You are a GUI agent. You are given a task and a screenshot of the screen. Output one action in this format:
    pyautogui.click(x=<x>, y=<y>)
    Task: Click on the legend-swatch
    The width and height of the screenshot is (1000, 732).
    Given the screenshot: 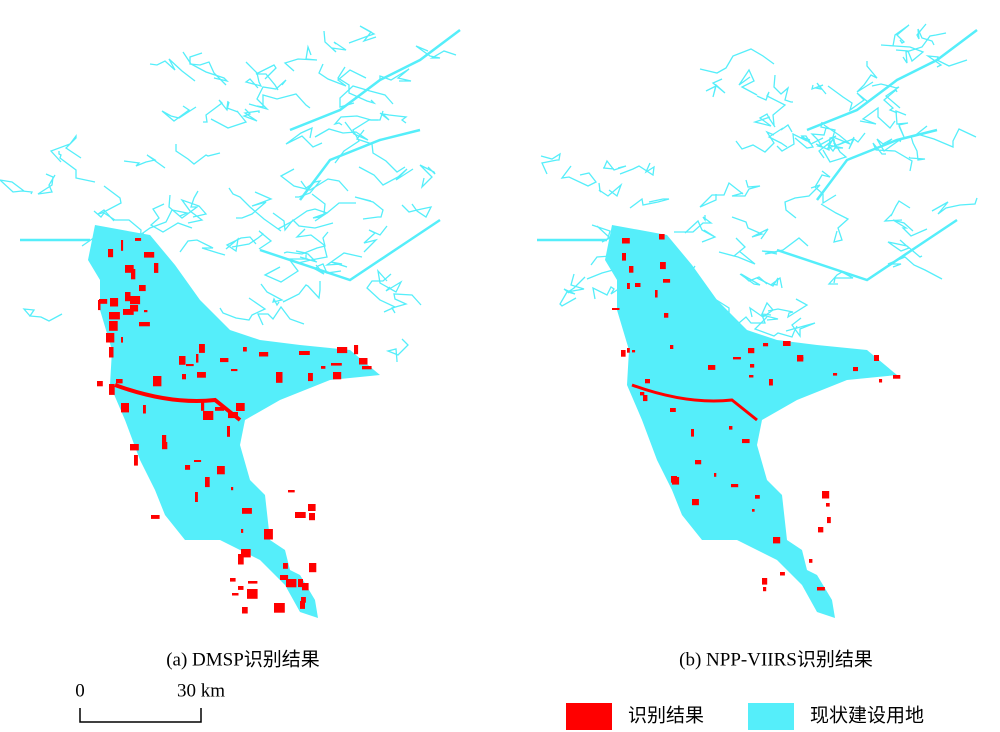 What is the action you would take?
    pyautogui.click(x=589, y=716)
    